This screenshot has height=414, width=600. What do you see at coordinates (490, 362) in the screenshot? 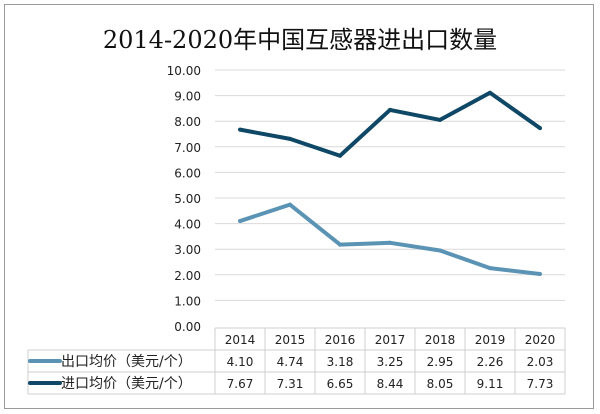
I see `data-label: 2.26` at bounding box center [490, 362].